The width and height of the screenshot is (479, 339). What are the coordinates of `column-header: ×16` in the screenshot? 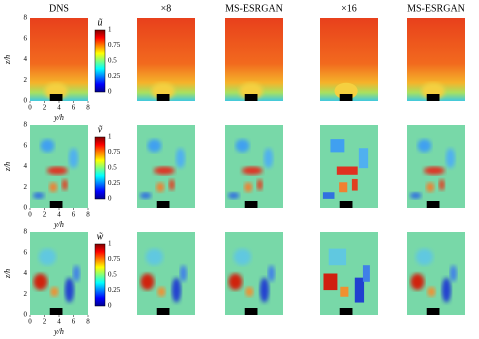 It's located at (349, 8).